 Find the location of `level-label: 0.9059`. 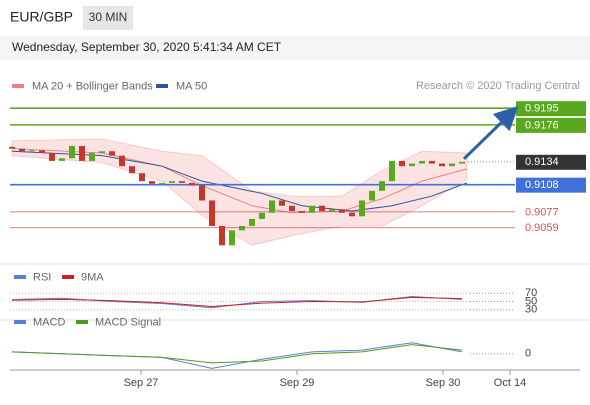

level-label: 0.9059 is located at coordinates (542, 228).